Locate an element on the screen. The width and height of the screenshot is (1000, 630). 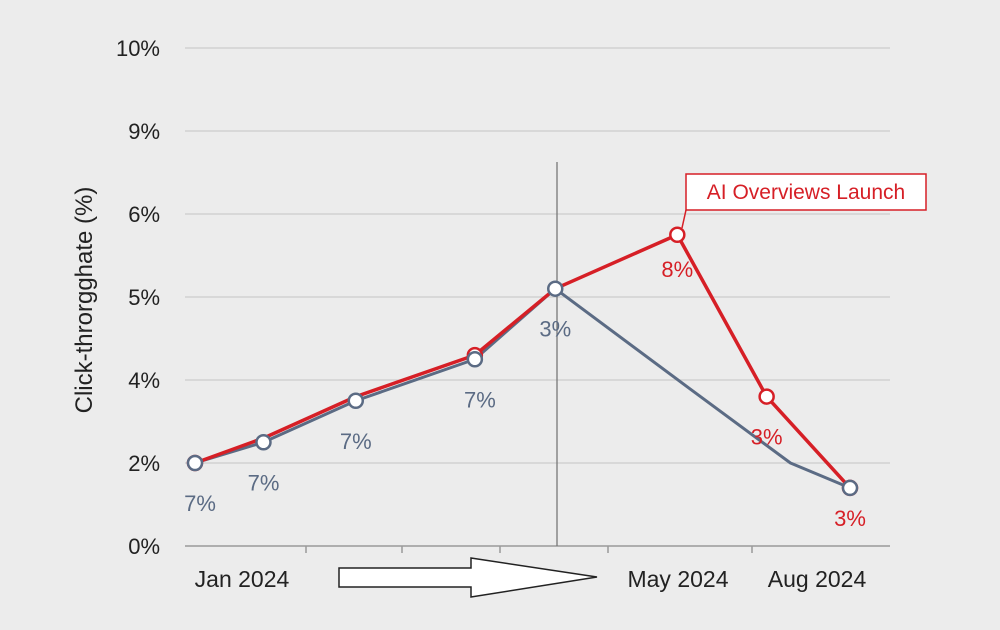
y-tick-label: 6% is located at coordinates (144, 214).